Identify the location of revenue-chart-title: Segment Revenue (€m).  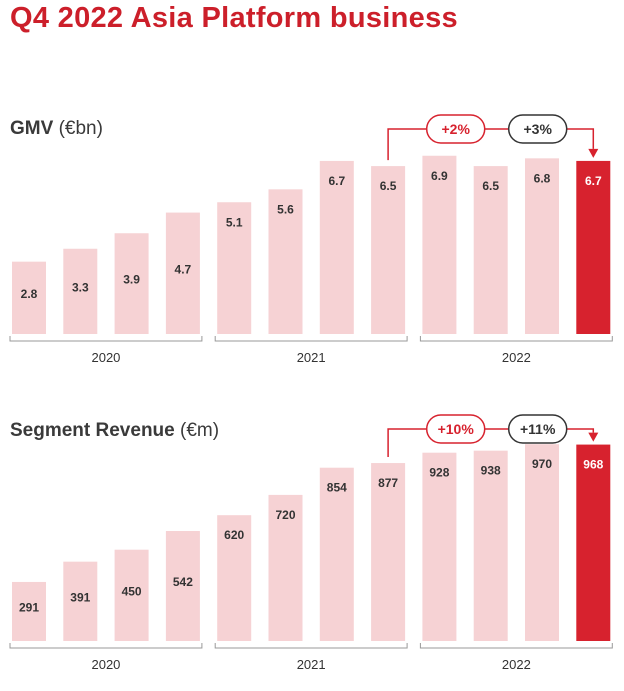
(114, 431).